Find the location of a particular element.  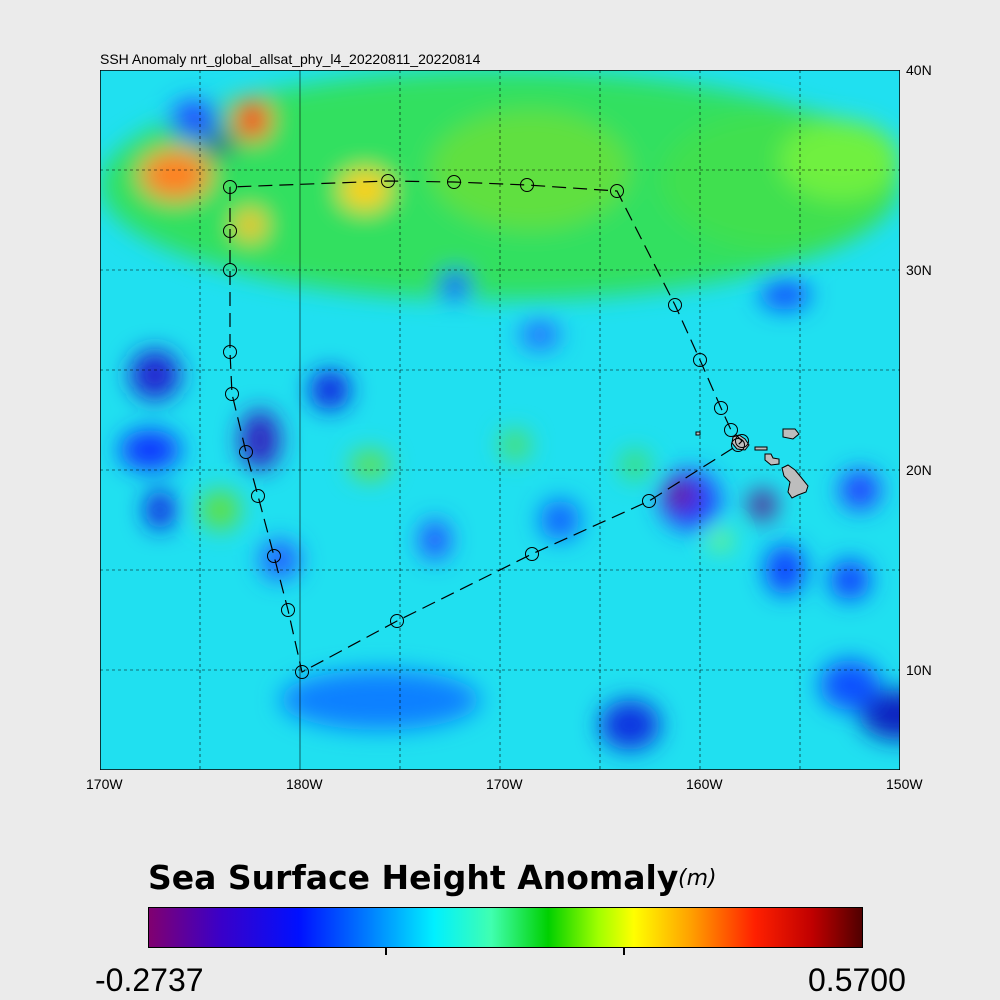

lat-label: 30N is located at coordinates (919, 270).